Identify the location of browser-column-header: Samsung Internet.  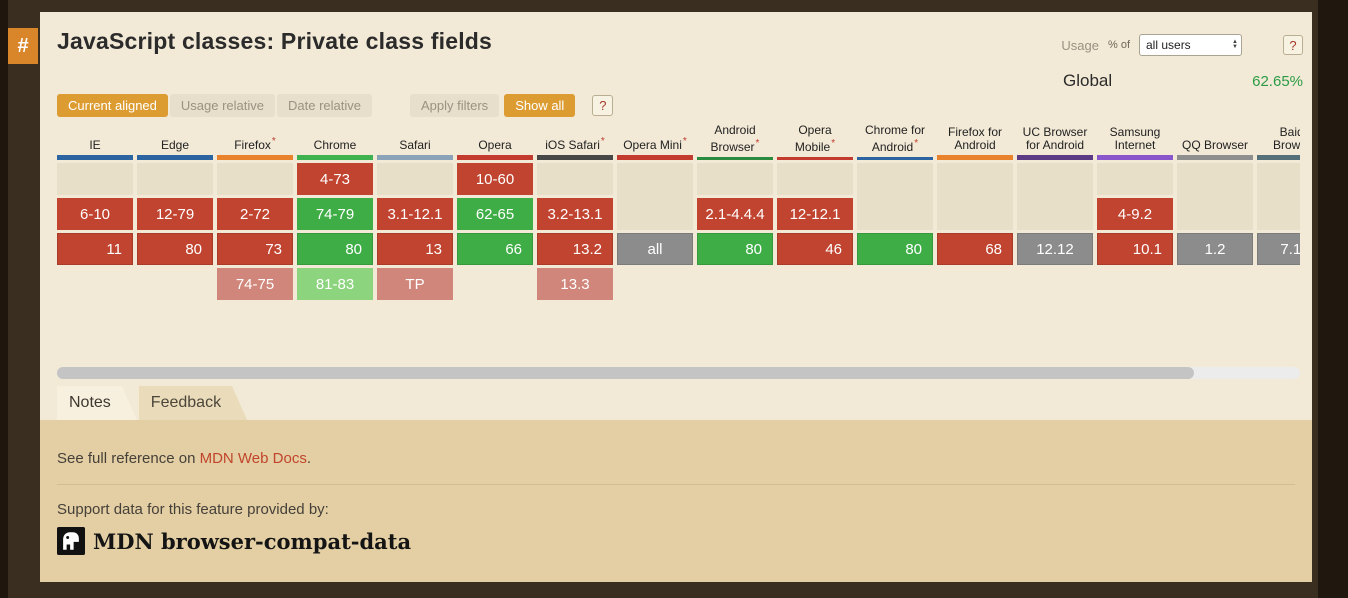
(1135, 142).